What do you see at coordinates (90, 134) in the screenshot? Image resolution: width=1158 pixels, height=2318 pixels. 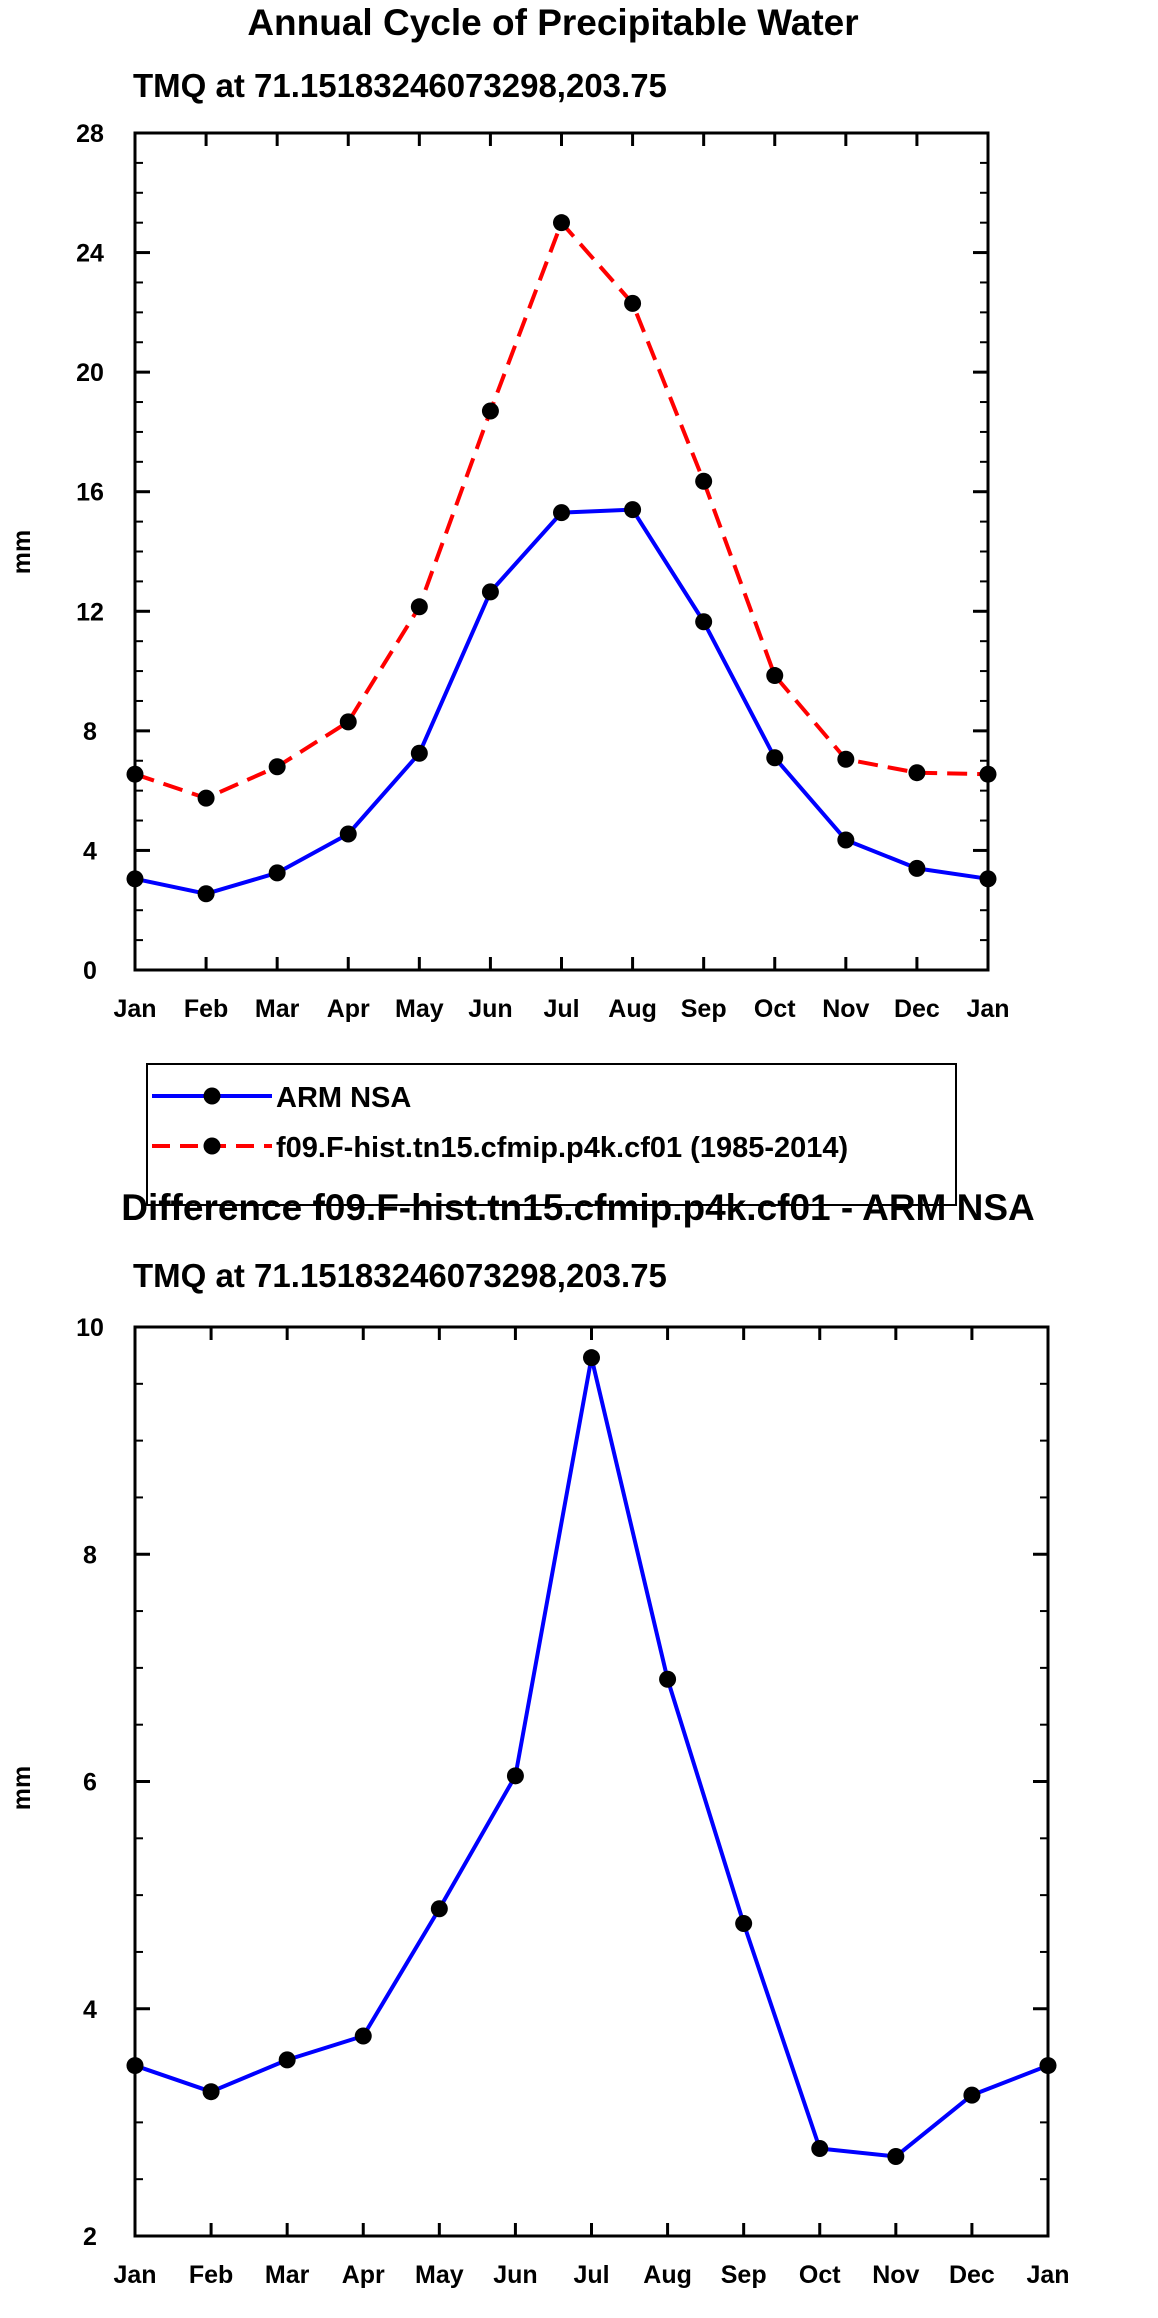 I see `y-tick-label: 28` at bounding box center [90, 134].